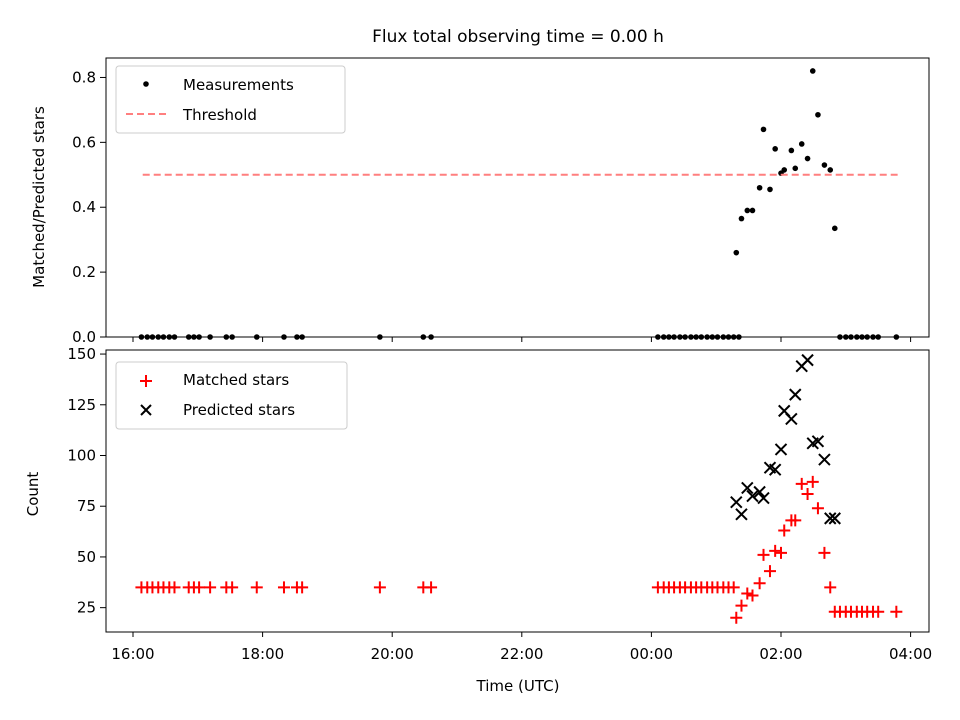 The width and height of the screenshot is (960, 720). What do you see at coordinates (81, 354) in the screenshot?
I see `y-tick-label: 150` at bounding box center [81, 354].